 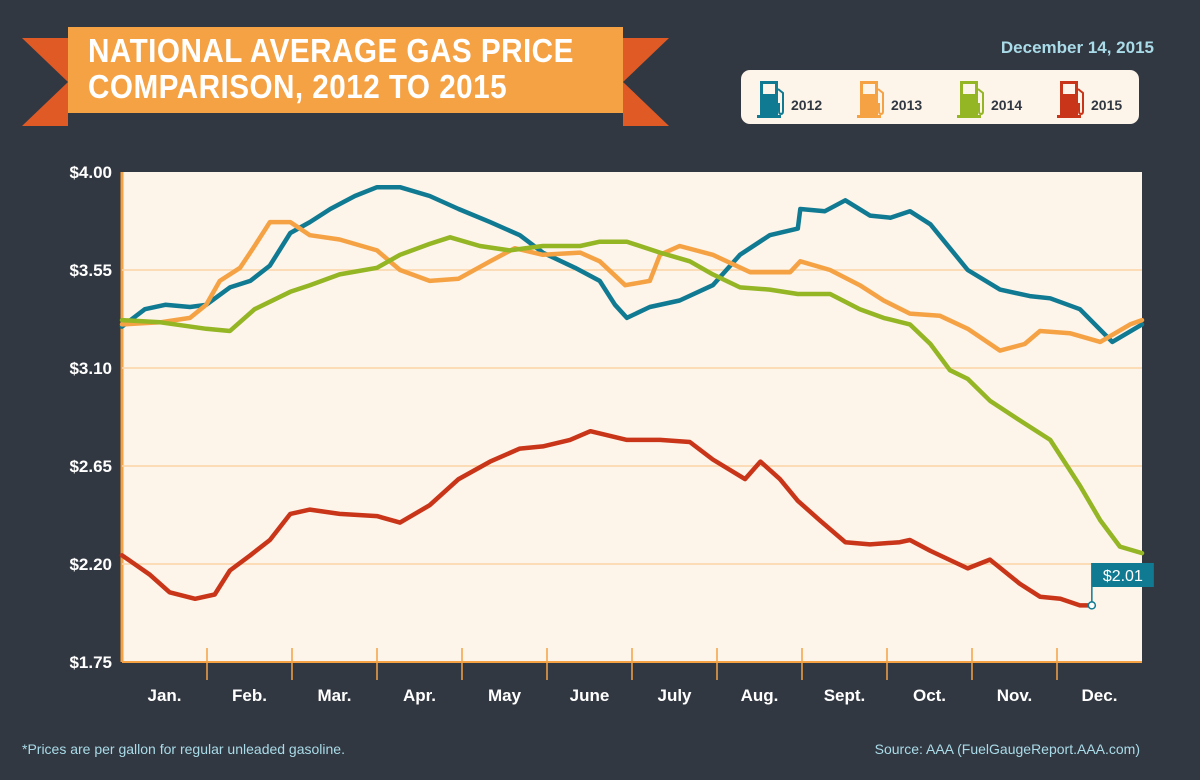 I want to click on legend-label: 2013, so click(x=907, y=105).